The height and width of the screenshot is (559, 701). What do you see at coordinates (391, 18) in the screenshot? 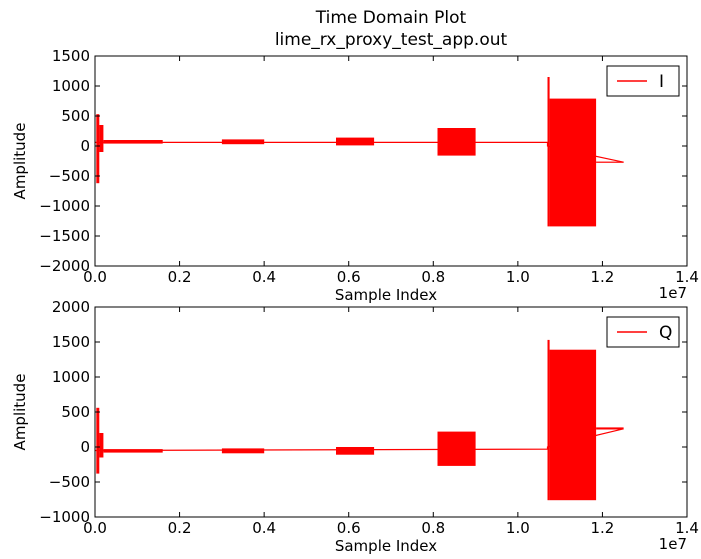
I see `figure-title-line-1: Time Domain Plot` at bounding box center [391, 18].